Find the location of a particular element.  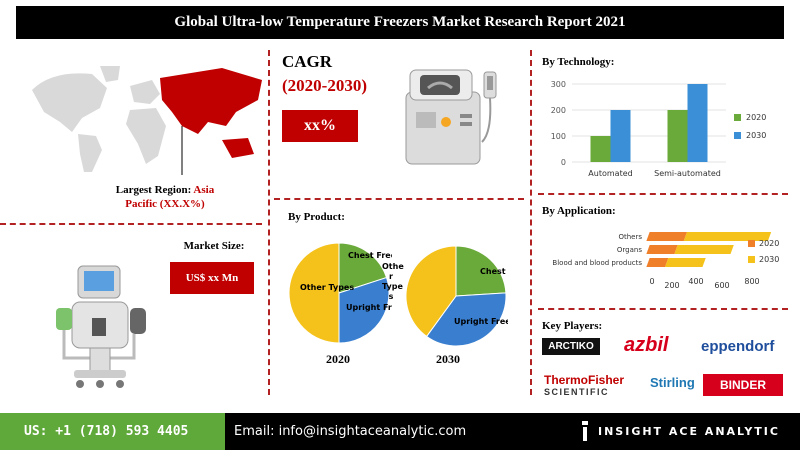

market-size-label: Market Size: is located at coordinates (214, 246).